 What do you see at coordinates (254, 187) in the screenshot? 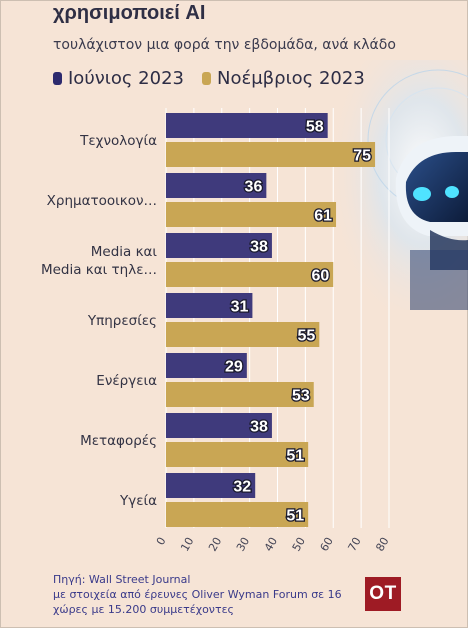
I see `data-label: 36` at bounding box center [254, 187].